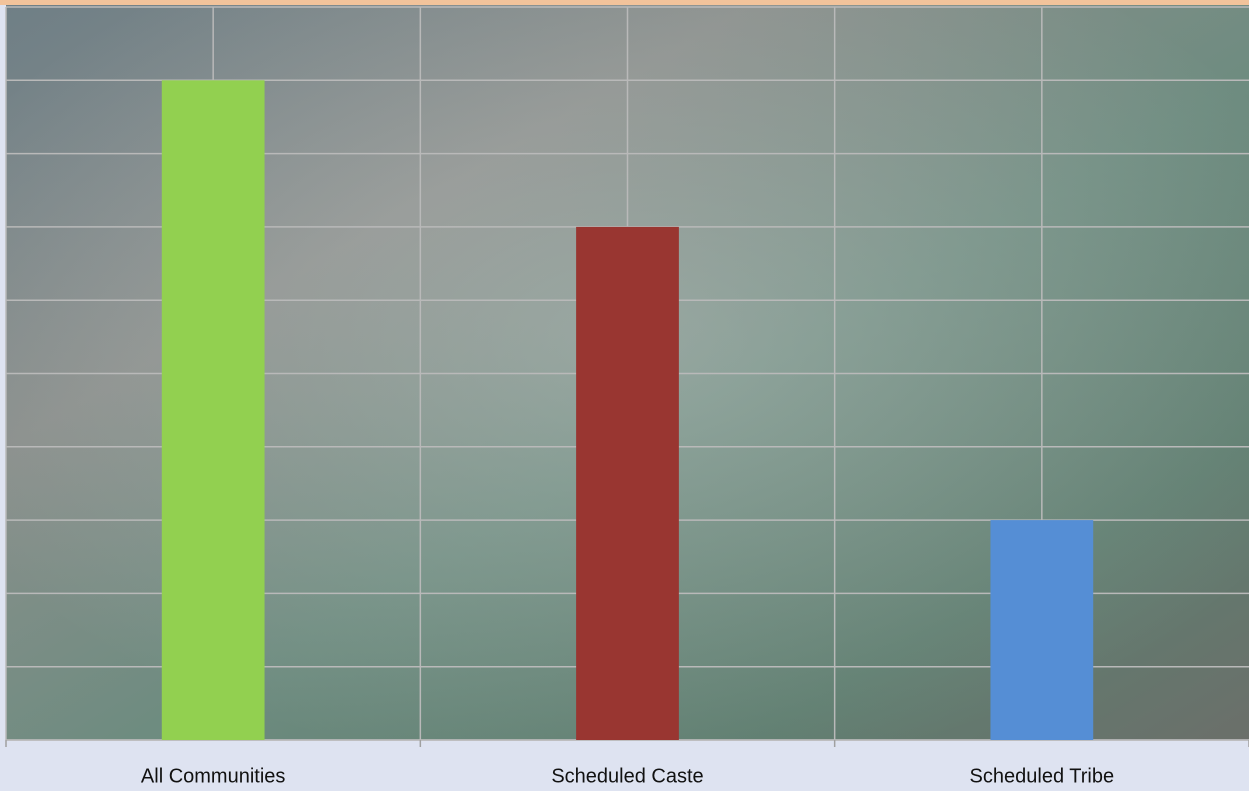 The height and width of the screenshot is (791, 1249). Describe the element at coordinates (1042, 776) in the screenshot. I see `x-tick-label: Scheduled Tribe` at that location.